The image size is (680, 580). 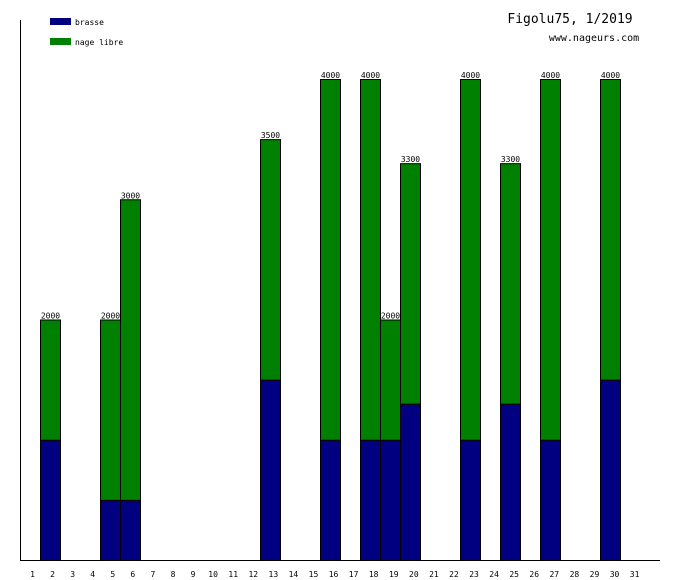 What do you see at coordinates (52, 574) in the screenshot?
I see `x-tick-label: 2` at bounding box center [52, 574].